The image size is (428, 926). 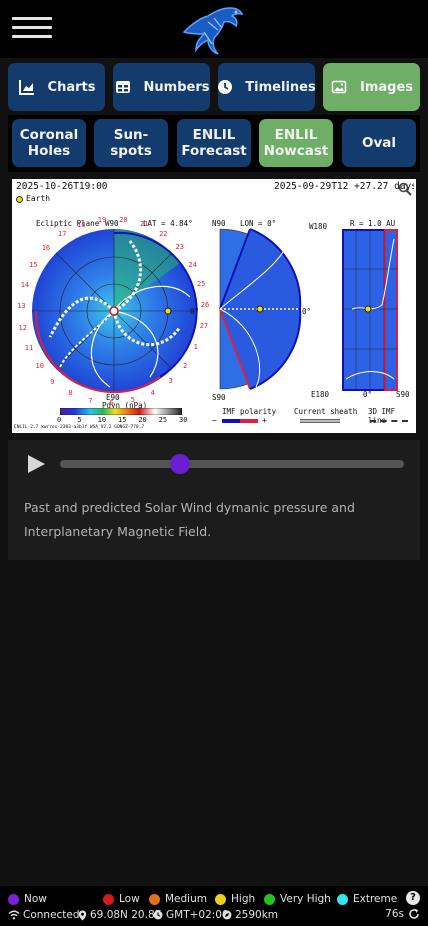 I want to click on outer-number-label: 3, so click(x=170, y=381).